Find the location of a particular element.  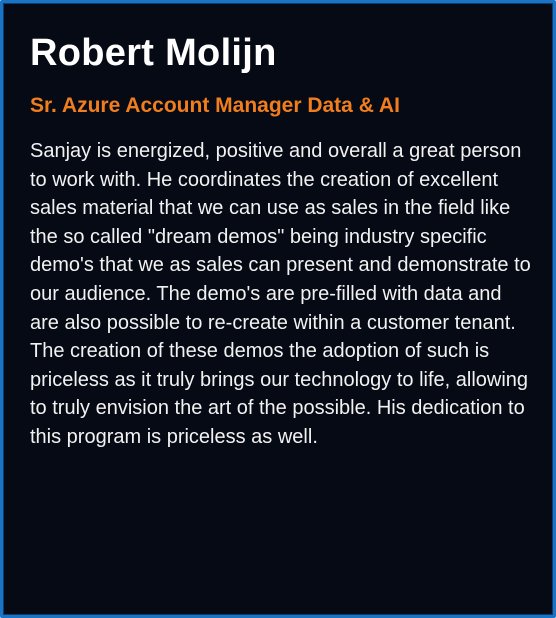

author-role: Sr. Azure Account Manager Data & AI is located at coordinates (215, 105).